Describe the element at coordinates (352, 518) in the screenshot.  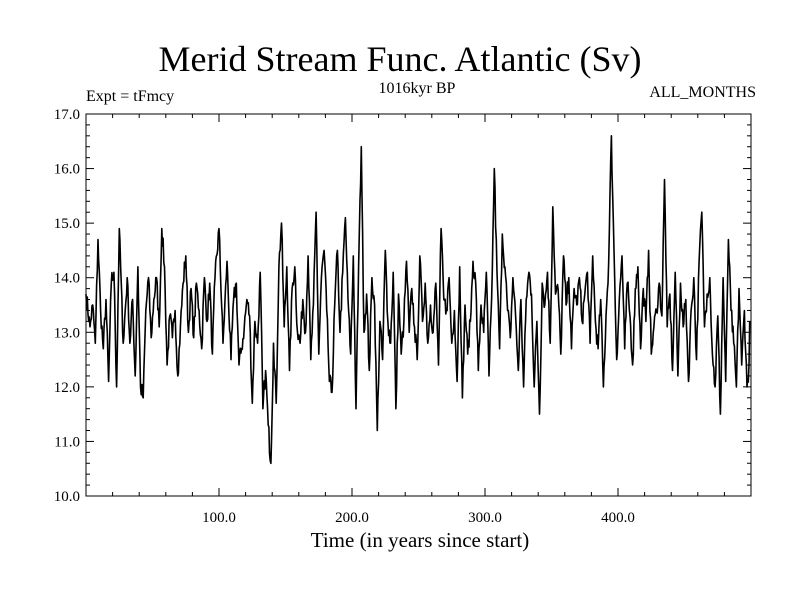
I see `x-tick-label: 200.0` at that location.